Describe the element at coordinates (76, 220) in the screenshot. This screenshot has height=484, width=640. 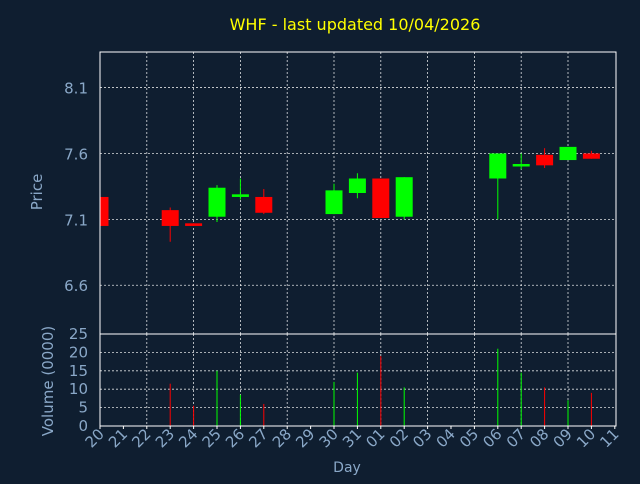
I see `price-tick-label: 7.1` at that location.